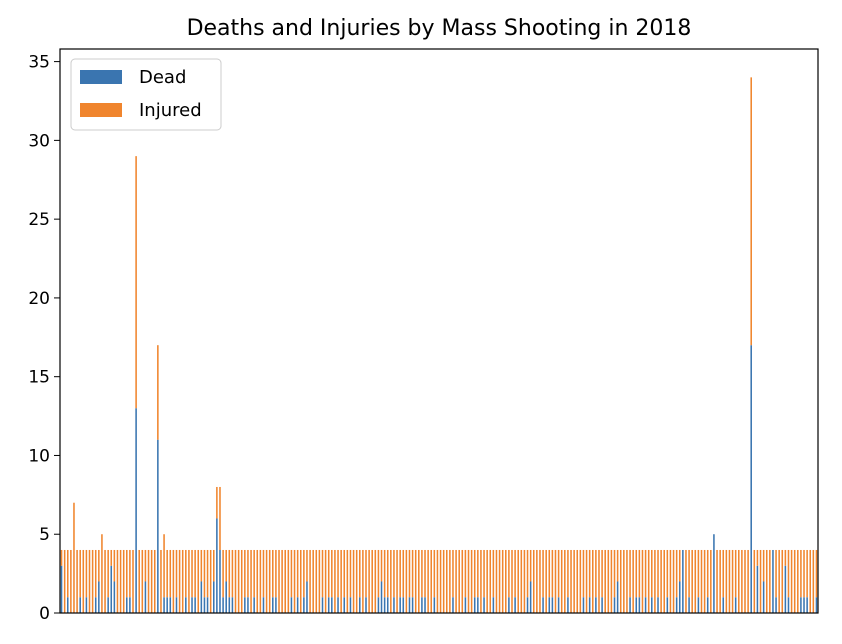 This screenshot has width=842, height=644. I want to click on legend-swatch-injured, so click(101, 110).